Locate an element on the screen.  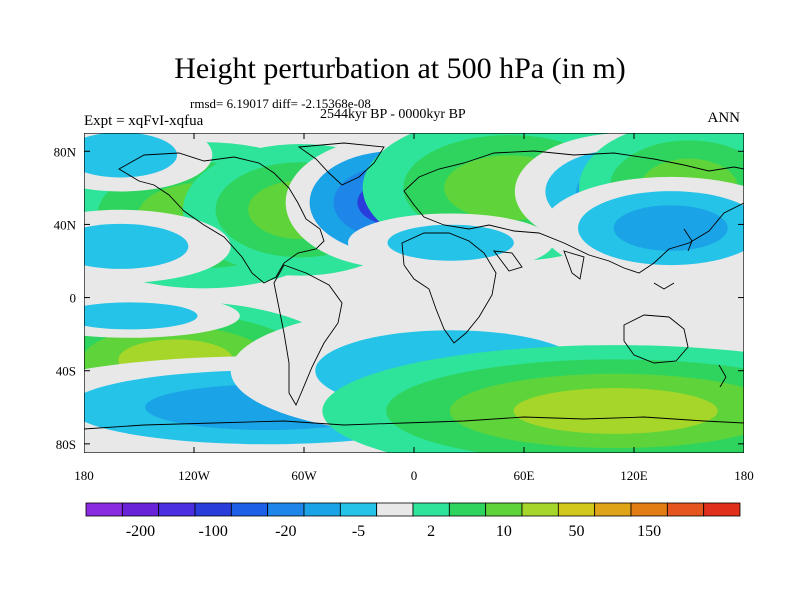
rmsd-stats: rmsd= 6.19017 diff= -2.15368e-08 is located at coordinates (280, 103).